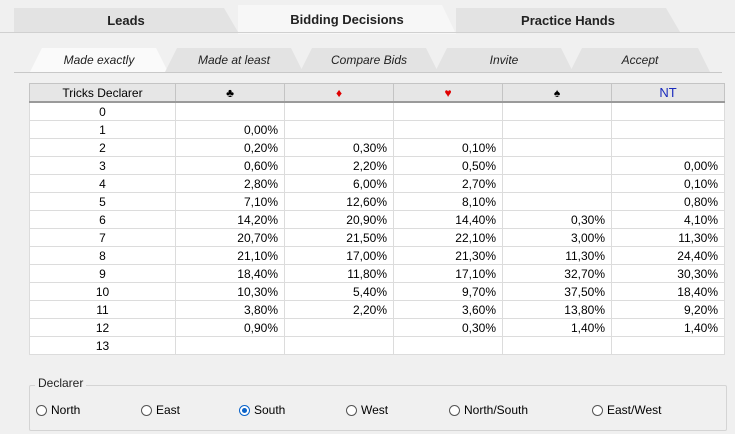  What do you see at coordinates (668, 93) in the screenshot?
I see `column-header-notrump: NT` at bounding box center [668, 93].